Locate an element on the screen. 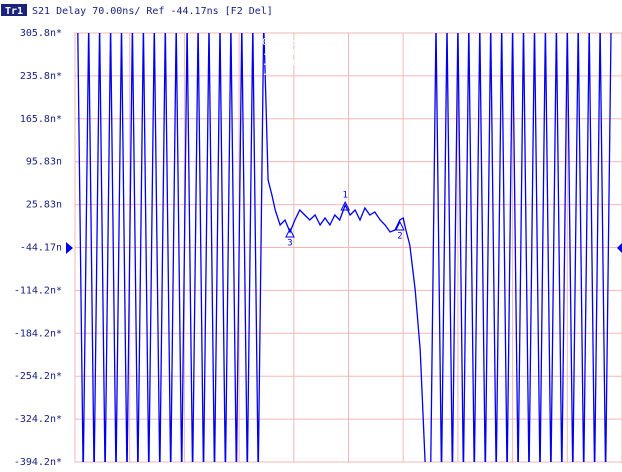  y-tick-label: -44.17n is located at coordinates (41, 247).